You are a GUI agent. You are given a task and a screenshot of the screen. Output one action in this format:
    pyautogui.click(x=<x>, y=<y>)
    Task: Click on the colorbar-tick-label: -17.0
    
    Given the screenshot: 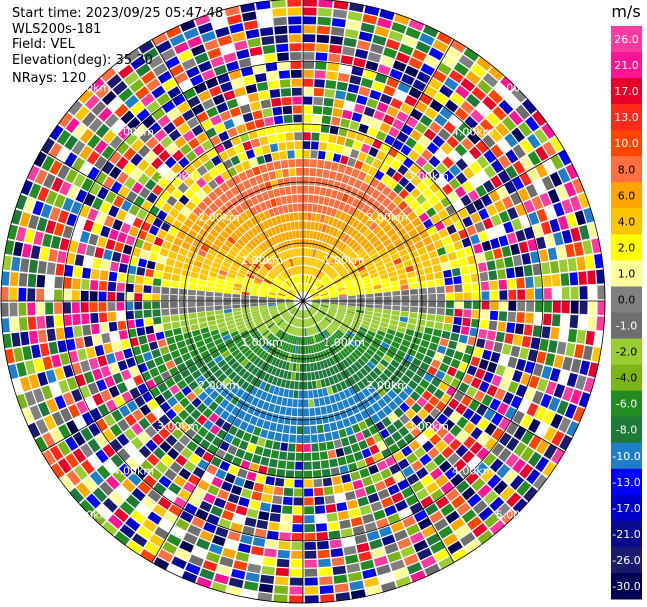 What is the action you would take?
    pyautogui.click(x=626, y=508)
    